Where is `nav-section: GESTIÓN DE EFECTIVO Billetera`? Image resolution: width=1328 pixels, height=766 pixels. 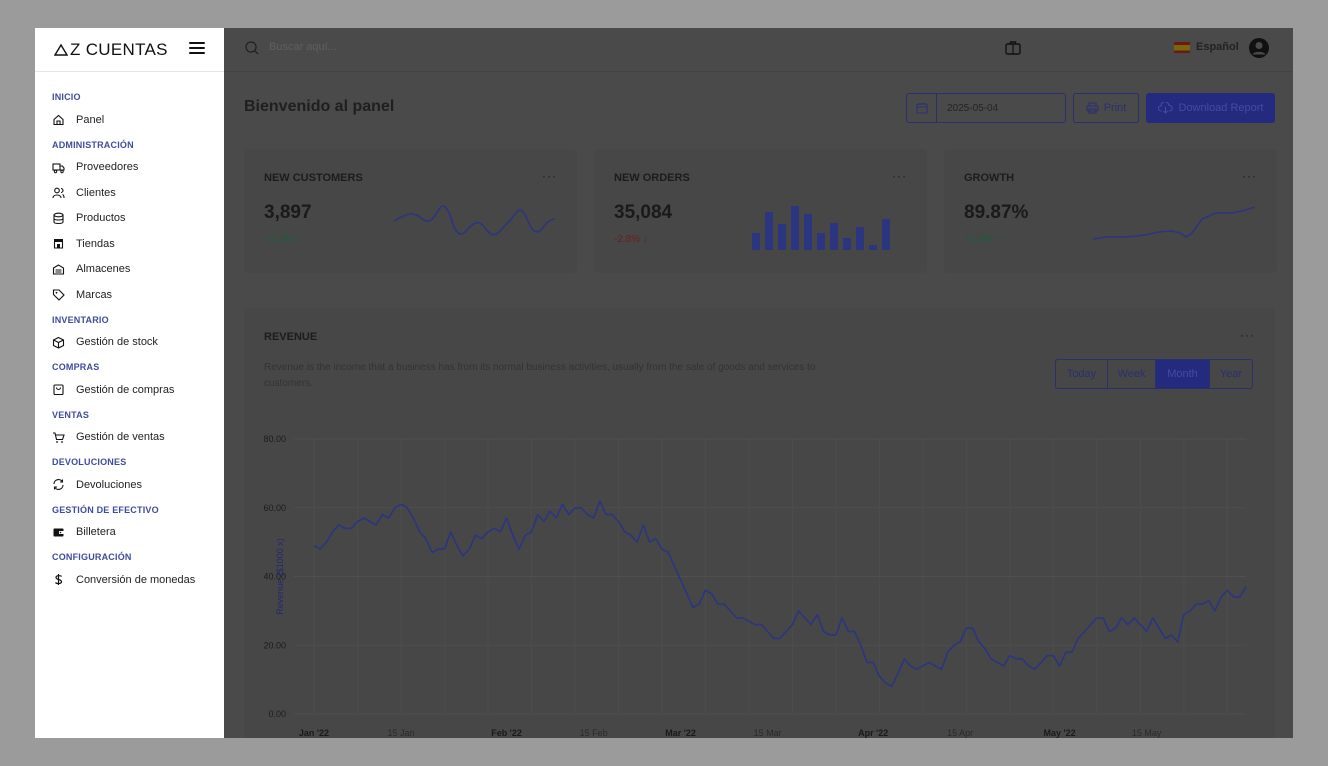
nav-section: GESTIÓN DE EFECTIVO Billetera is located at coordinates (129, 525).